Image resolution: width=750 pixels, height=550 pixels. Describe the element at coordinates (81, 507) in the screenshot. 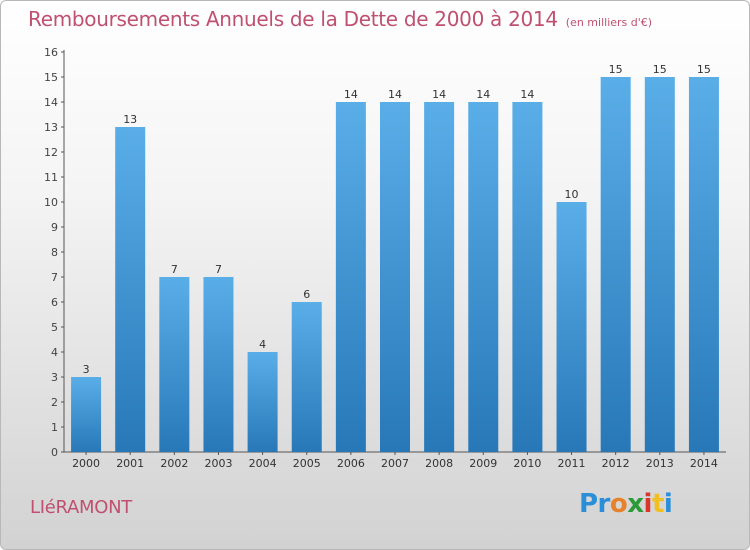

I see `commune-name: LIéRAMONT` at that location.